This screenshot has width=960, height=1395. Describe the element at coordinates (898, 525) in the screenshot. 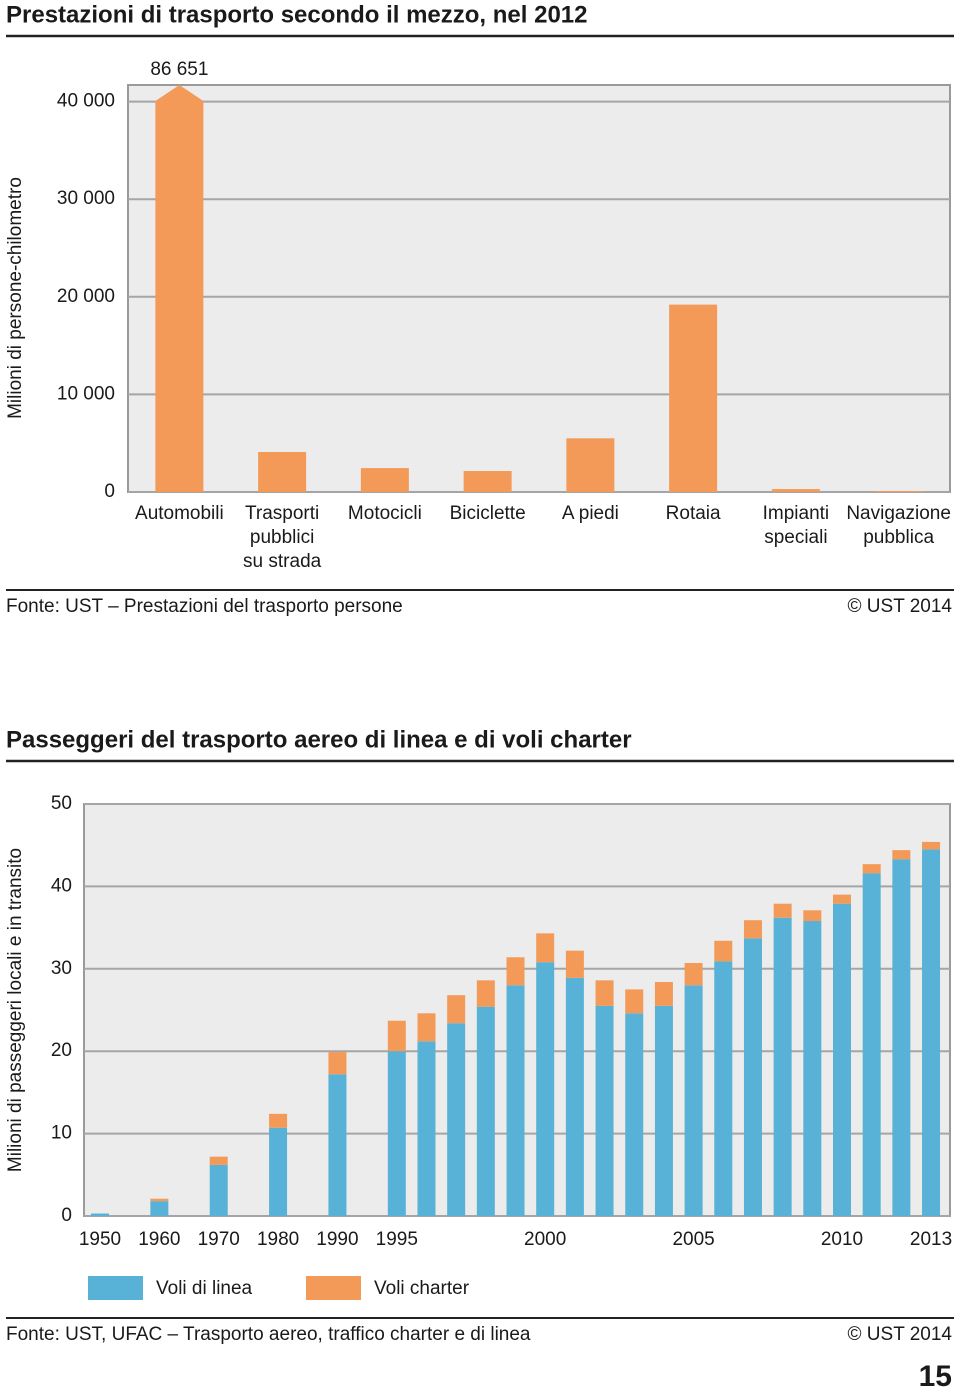

I see `x-tick-label: Navigazione pubblica` at that location.